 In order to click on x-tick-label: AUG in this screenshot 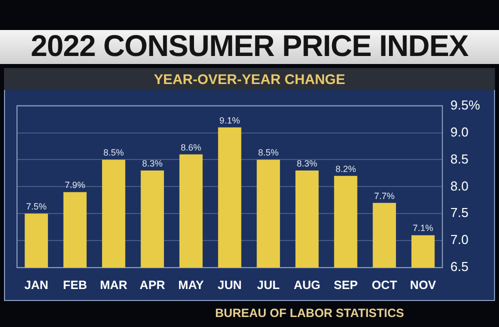, I will do `click(307, 285)`.